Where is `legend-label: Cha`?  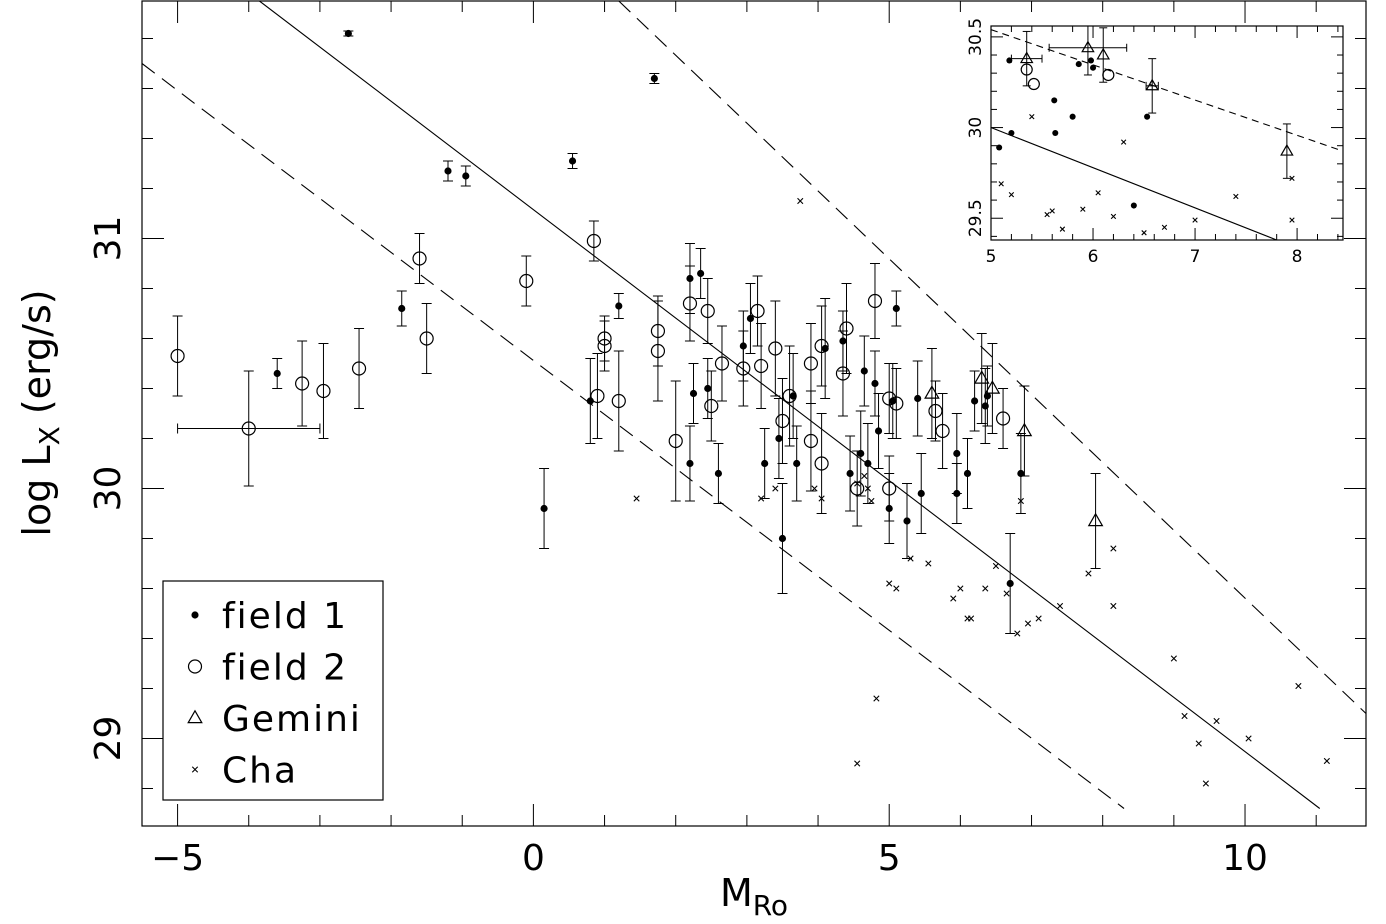
legend-label: Cha is located at coordinates (260, 771).